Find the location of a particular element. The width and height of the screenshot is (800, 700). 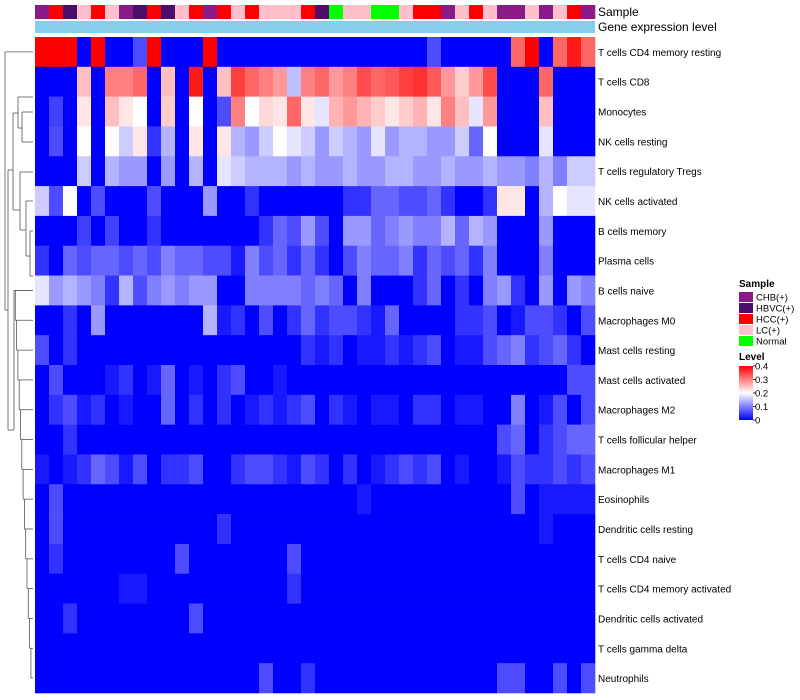

row-label: Monocytes is located at coordinates (622, 113).